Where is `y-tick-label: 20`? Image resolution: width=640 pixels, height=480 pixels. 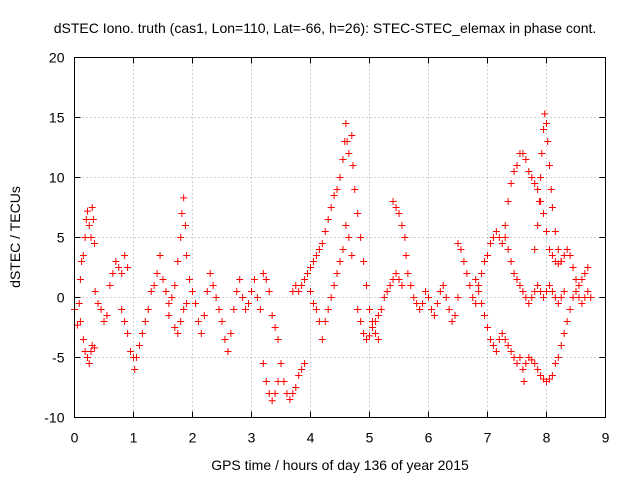 y-tick-label: 20 is located at coordinates (57, 58).